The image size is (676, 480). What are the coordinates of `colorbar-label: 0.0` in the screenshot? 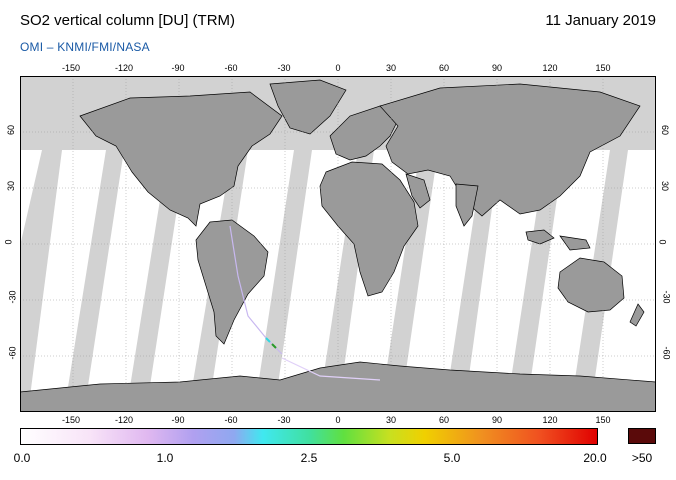 It's located at (22, 458).